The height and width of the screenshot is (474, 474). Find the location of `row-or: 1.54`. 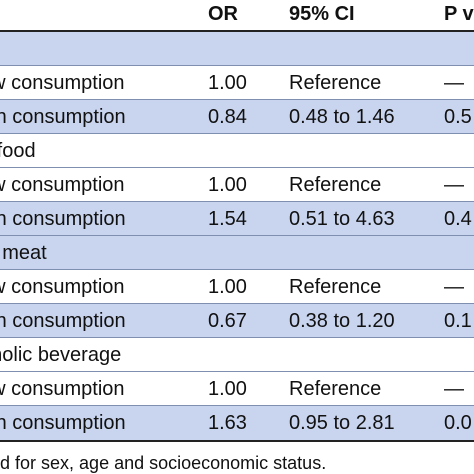

row-or: 1.54 is located at coordinates (227, 219).